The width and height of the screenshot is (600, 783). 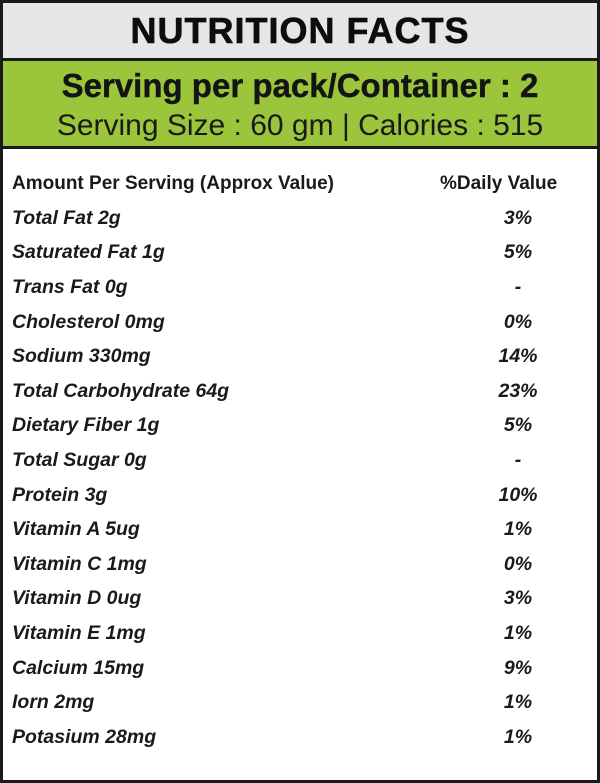 I want to click on daily-value: 10%, so click(x=518, y=494).